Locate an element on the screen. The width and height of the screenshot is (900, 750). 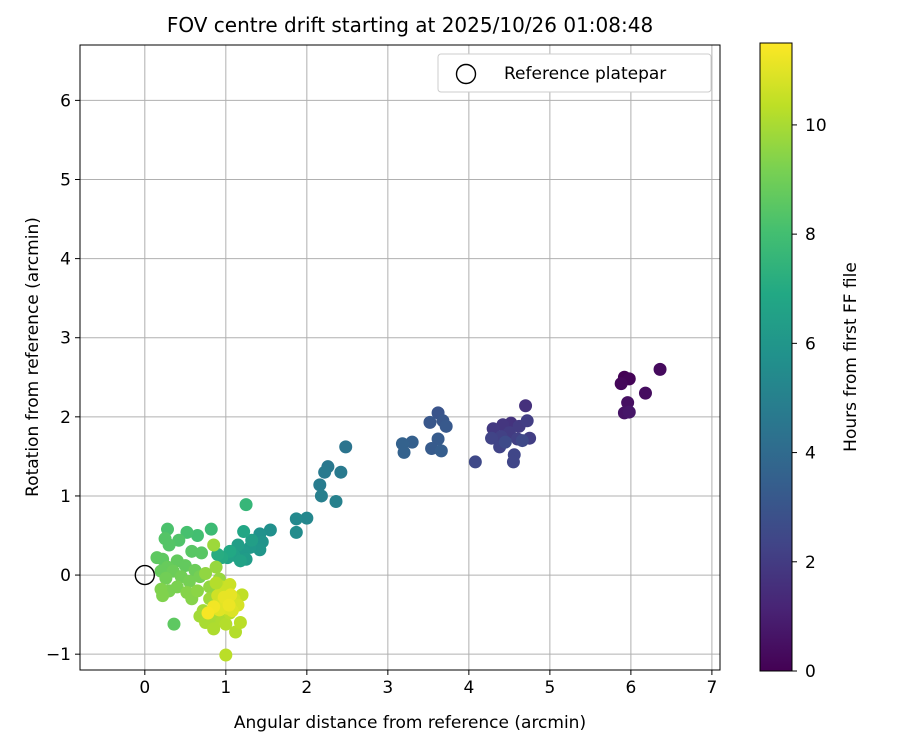
colorbar-tick-label: 10 is located at coordinates (816, 126).